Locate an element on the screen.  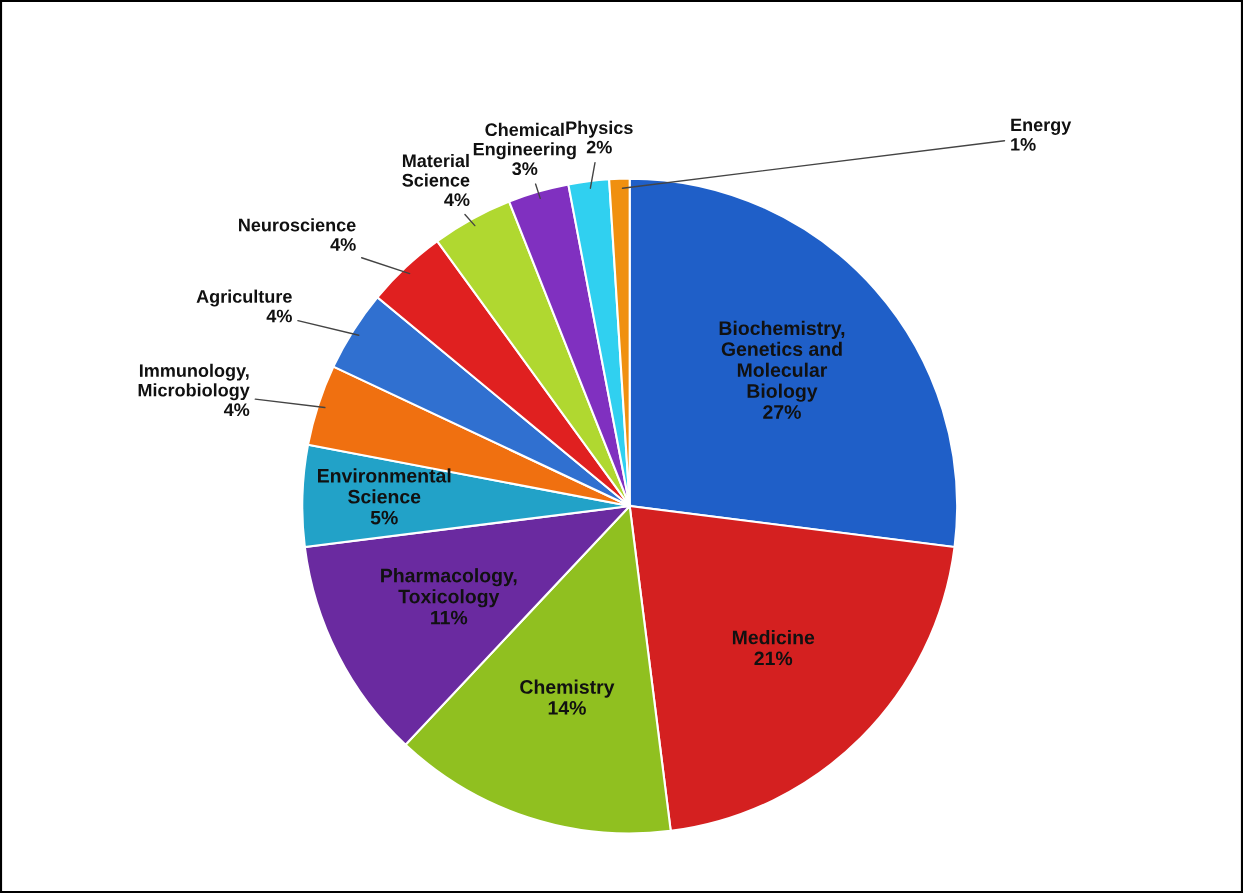
data-label: 27% is located at coordinates (782, 412).